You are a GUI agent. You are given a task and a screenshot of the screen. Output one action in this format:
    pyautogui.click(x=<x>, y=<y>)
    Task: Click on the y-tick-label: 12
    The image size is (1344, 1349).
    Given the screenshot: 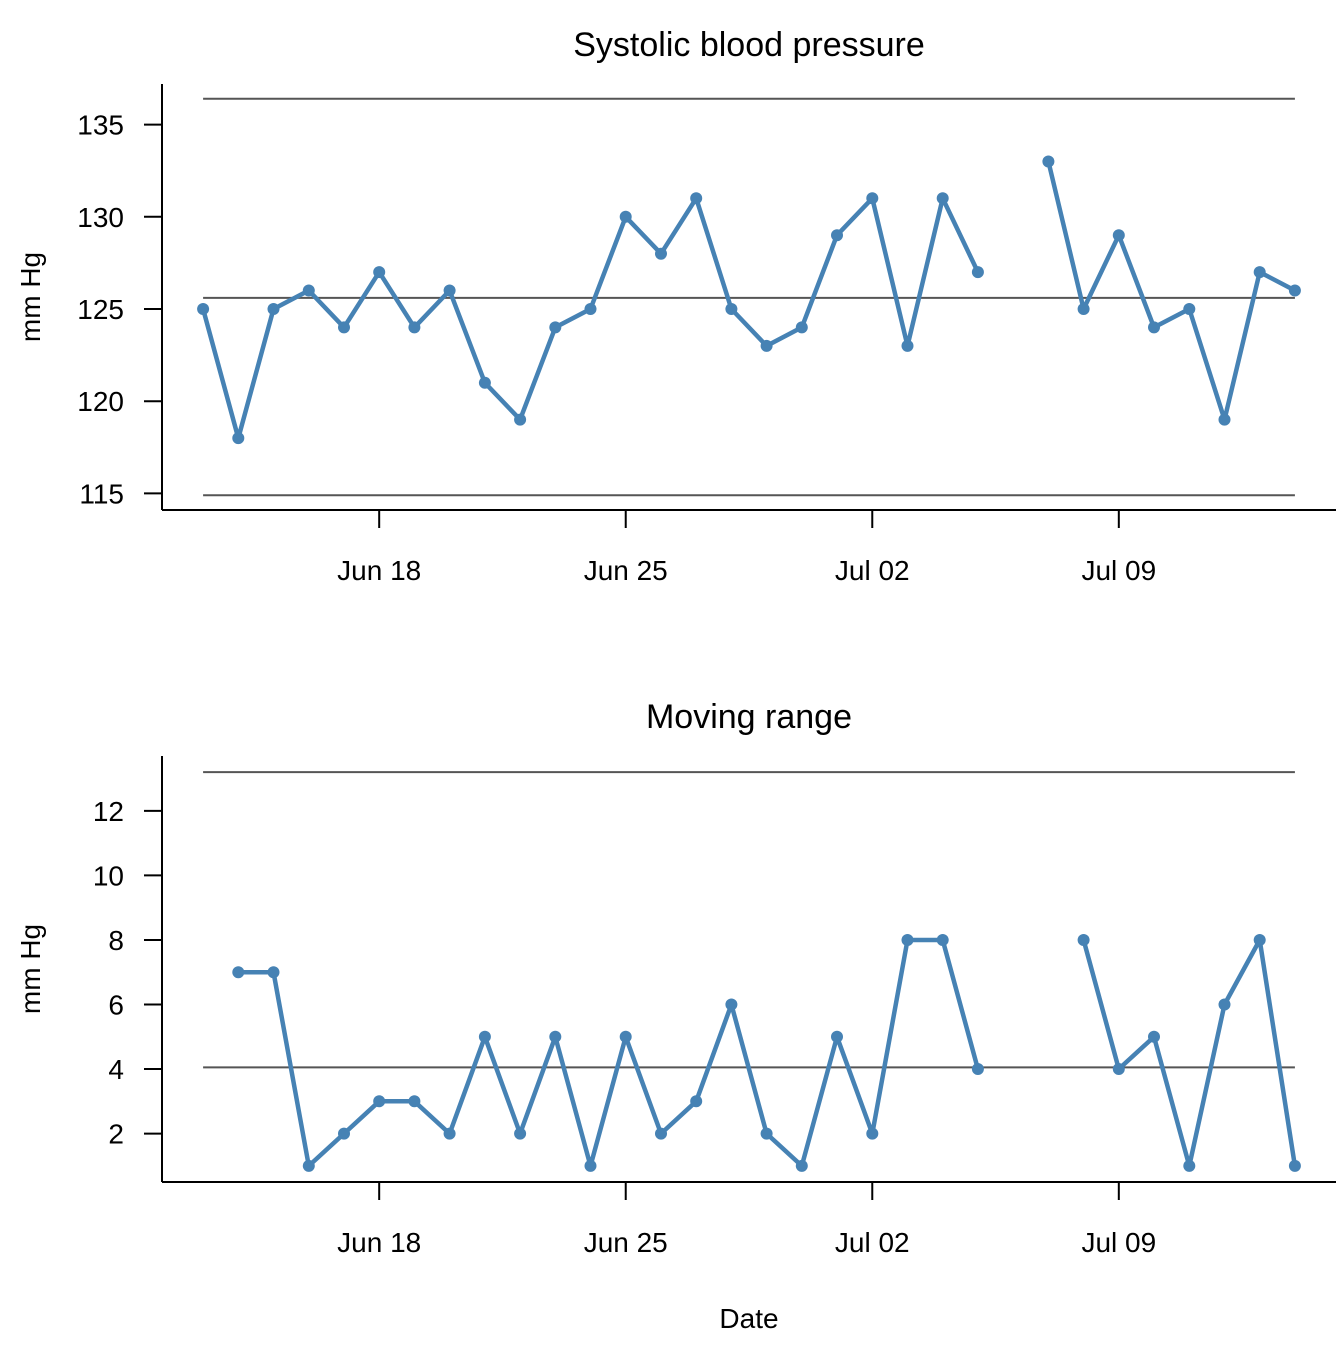 What is the action you would take?
    pyautogui.click(x=108, y=811)
    